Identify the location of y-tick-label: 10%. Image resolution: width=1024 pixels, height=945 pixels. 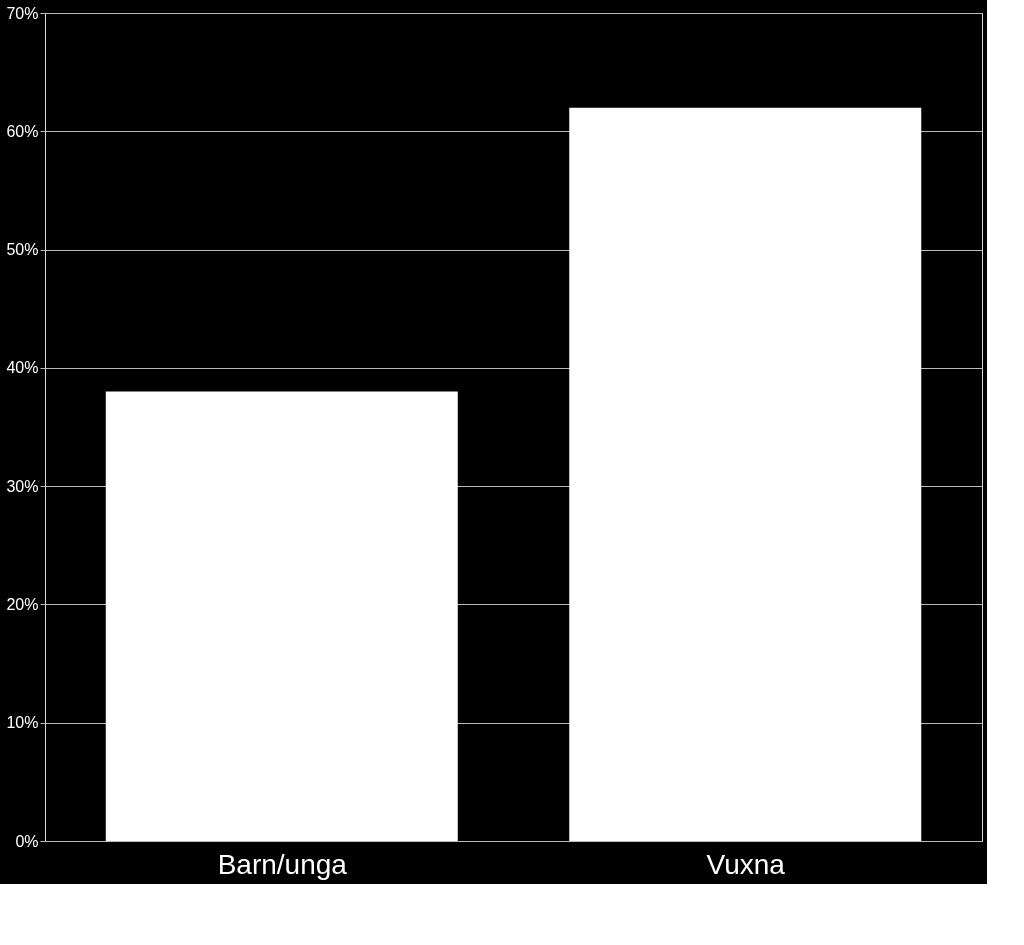
(22, 723).